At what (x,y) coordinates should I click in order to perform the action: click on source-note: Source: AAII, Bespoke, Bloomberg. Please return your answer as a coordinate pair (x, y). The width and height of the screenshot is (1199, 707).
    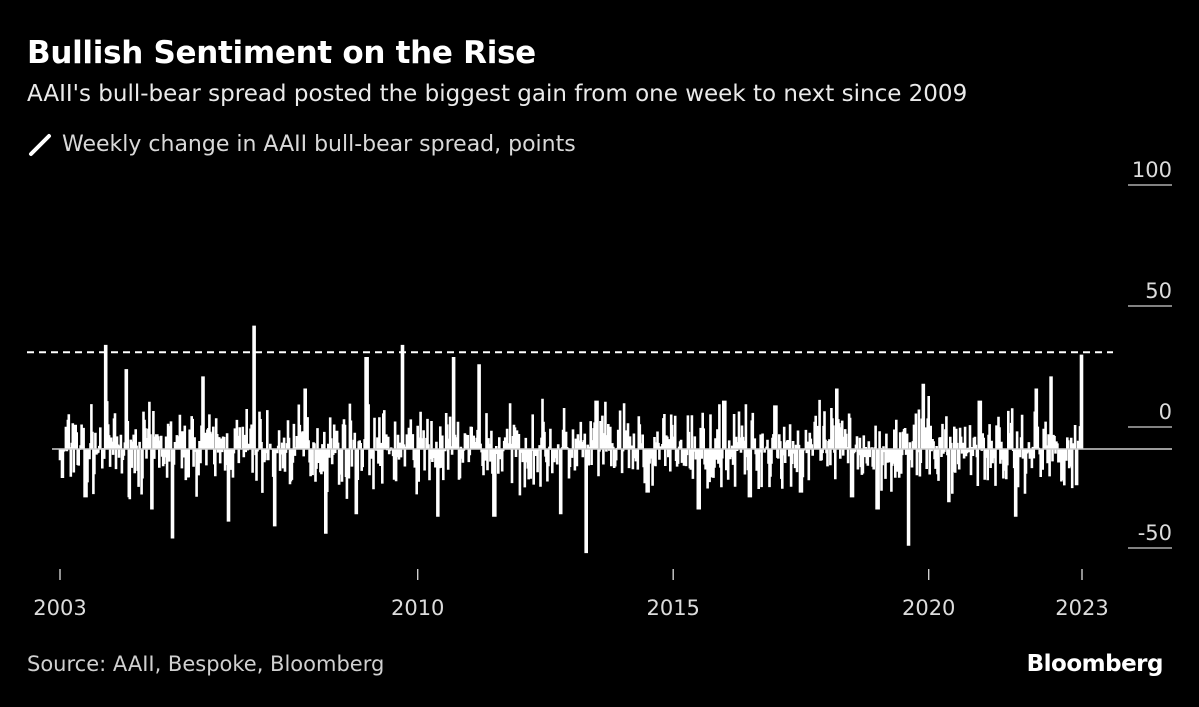
    Looking at the image, I should click on (206, 664).